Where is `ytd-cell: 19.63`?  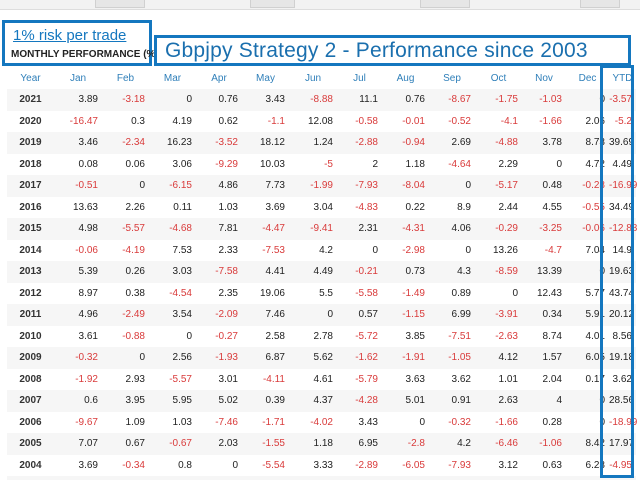
ytd-cell: 19.63 is located at coordinates (622, 272).